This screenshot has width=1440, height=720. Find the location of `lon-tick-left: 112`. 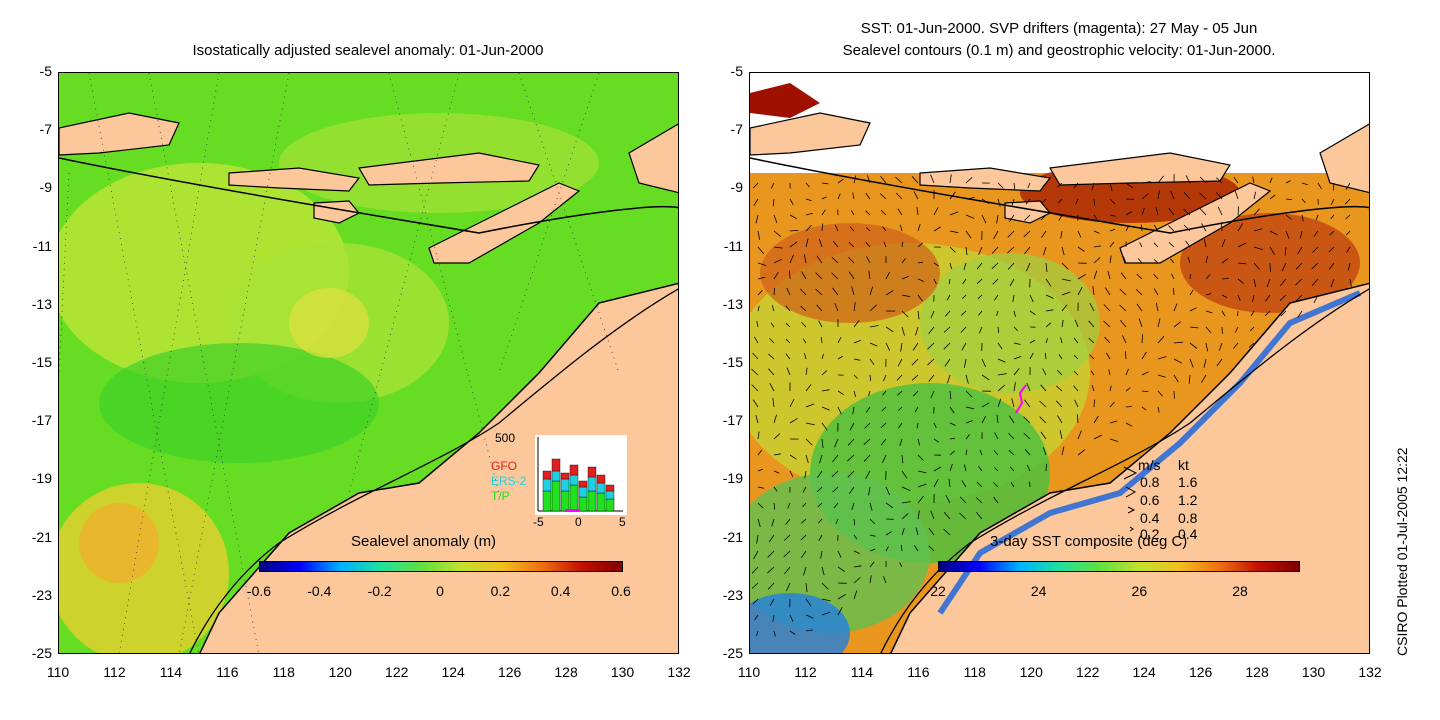

lon-tick-left: 112 is located at coordinates (114, 672).